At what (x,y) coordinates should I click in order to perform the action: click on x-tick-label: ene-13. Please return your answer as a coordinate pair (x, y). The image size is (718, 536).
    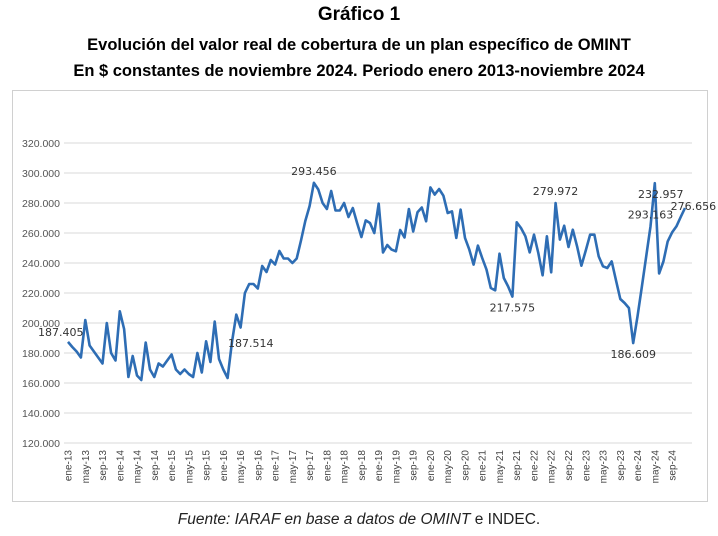
    Looking at the image, I should click on (69, 466).